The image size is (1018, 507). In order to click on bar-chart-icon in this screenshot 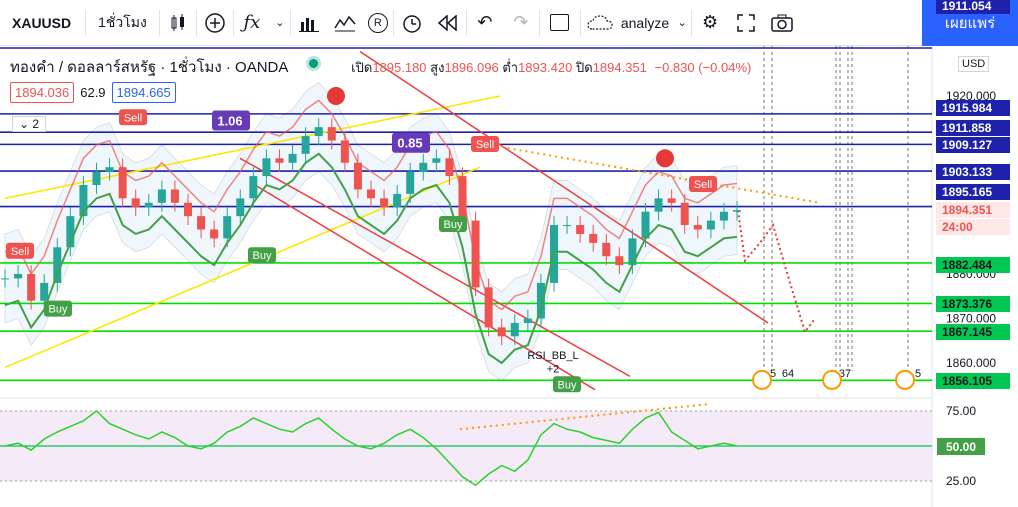, I will do `click(309, 23)`.